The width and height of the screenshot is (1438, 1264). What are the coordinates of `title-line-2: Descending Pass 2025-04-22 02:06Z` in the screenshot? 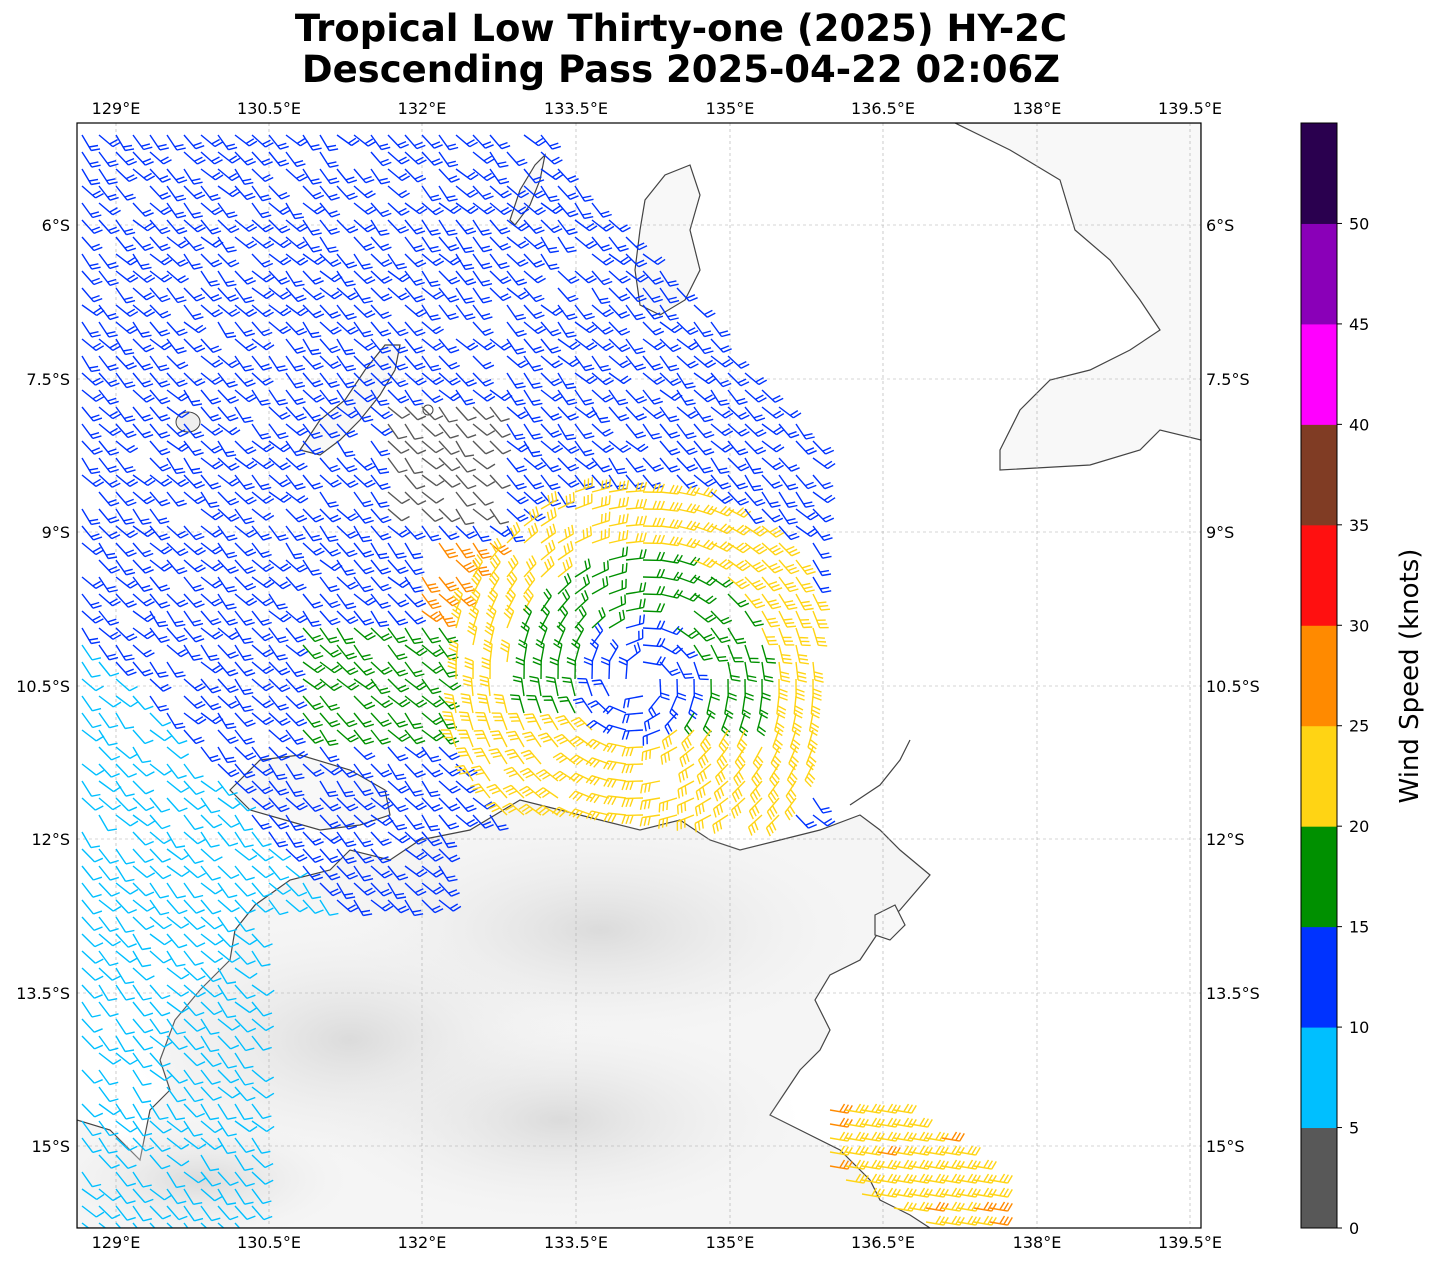 It's located at (681, 69).